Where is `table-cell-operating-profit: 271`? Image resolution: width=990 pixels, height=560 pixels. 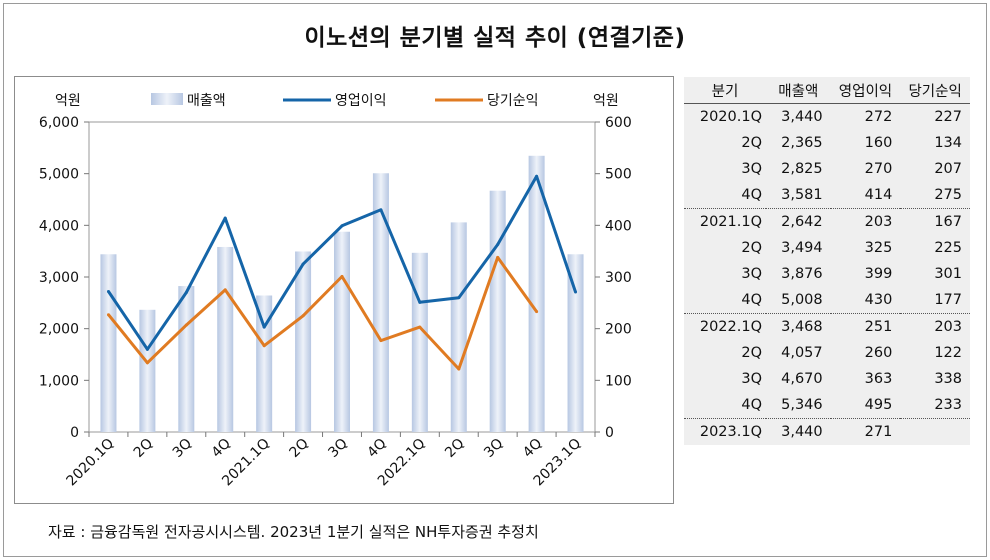 table-cell-operating-profit: 271 is located at coordinates (865, 431).